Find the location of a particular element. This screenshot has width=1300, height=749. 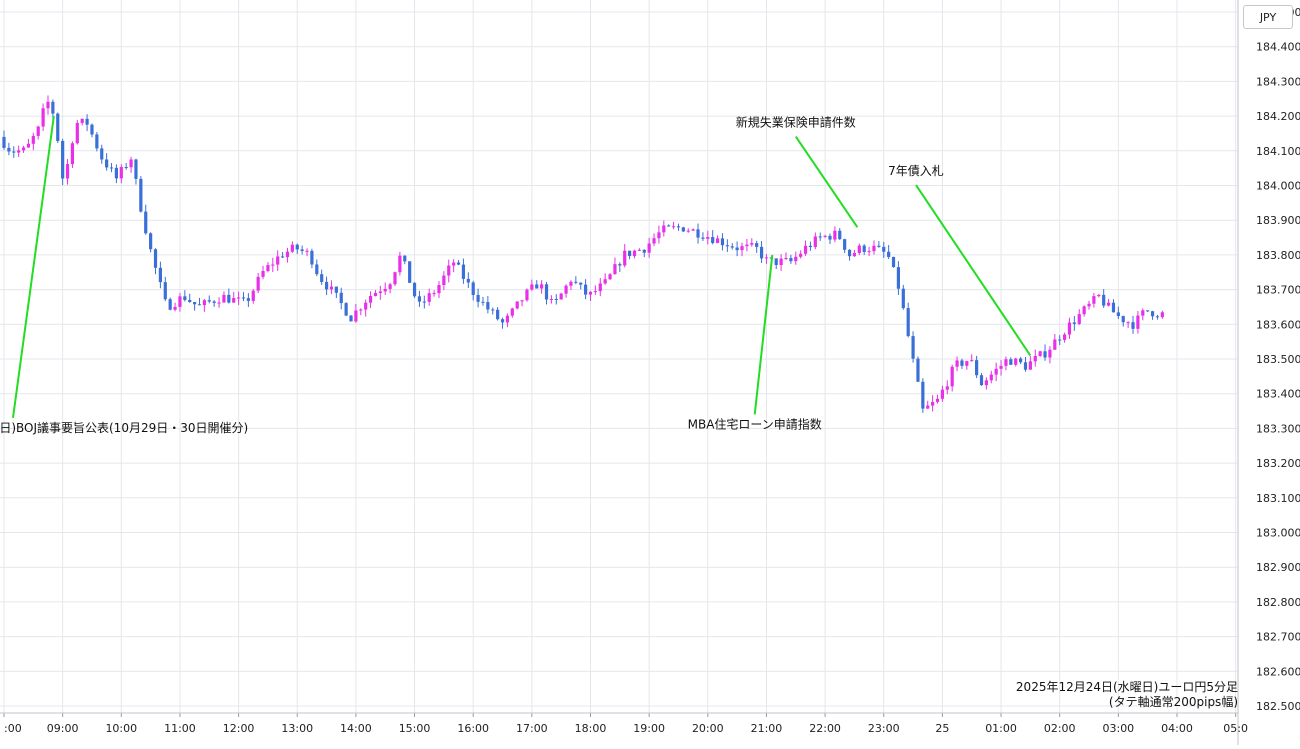

caption-line2: (タテ軸通常200pips幅) is located at coordinates (1173, 701).